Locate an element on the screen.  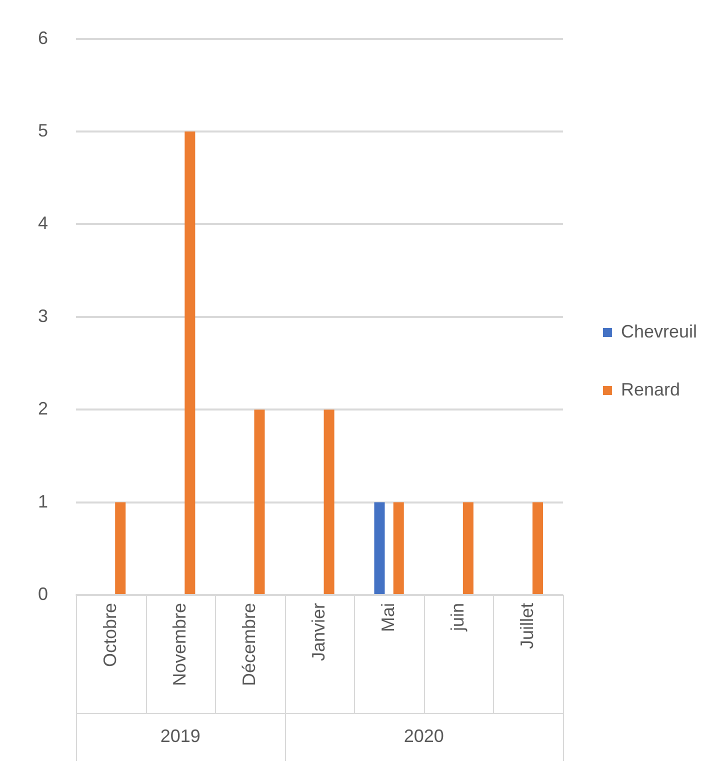
text: 2020 is located at coordinates (424, 736).